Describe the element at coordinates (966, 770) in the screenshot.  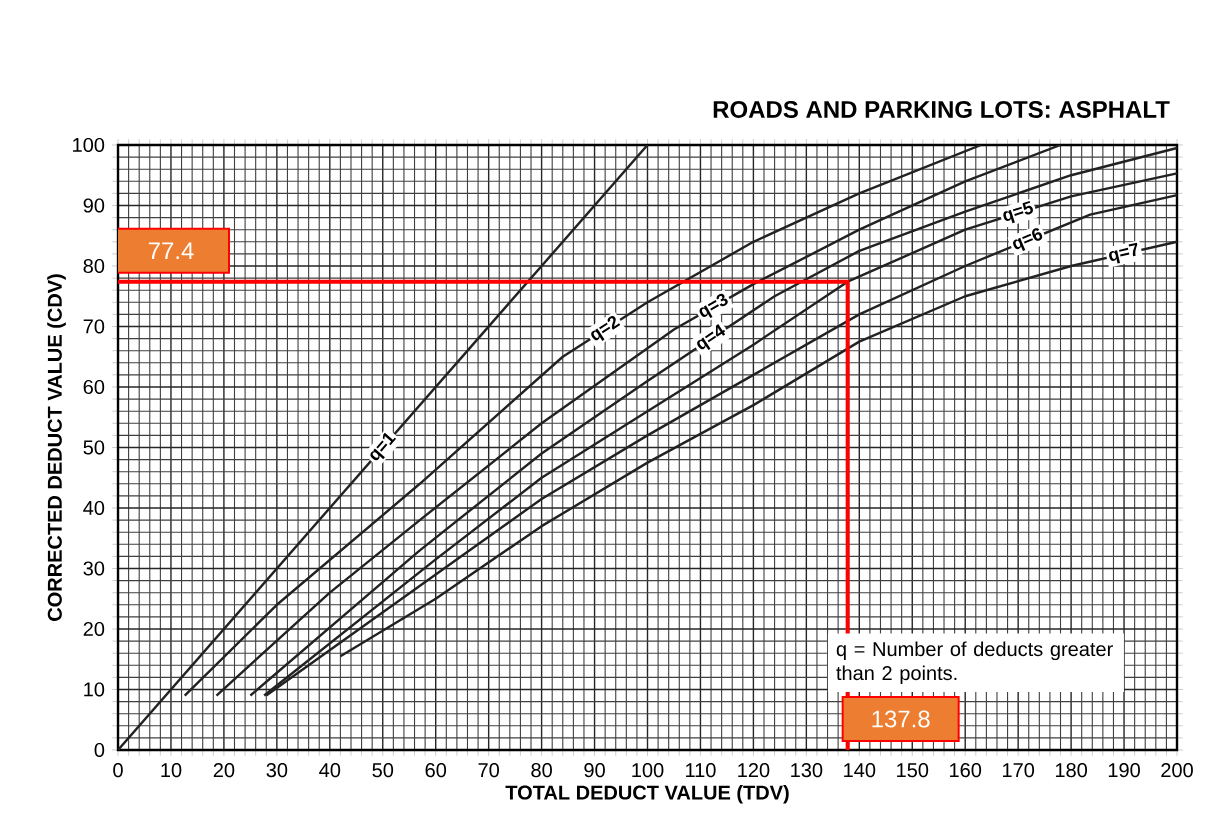
I see `x-tick-label: 160` at that location.